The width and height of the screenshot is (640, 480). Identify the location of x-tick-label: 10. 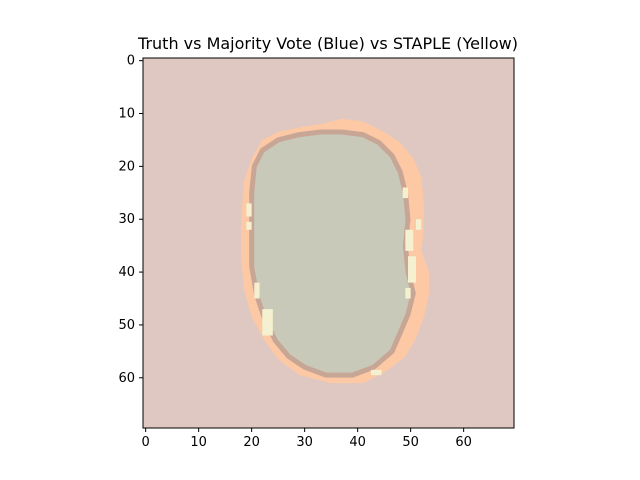
(198, 442).